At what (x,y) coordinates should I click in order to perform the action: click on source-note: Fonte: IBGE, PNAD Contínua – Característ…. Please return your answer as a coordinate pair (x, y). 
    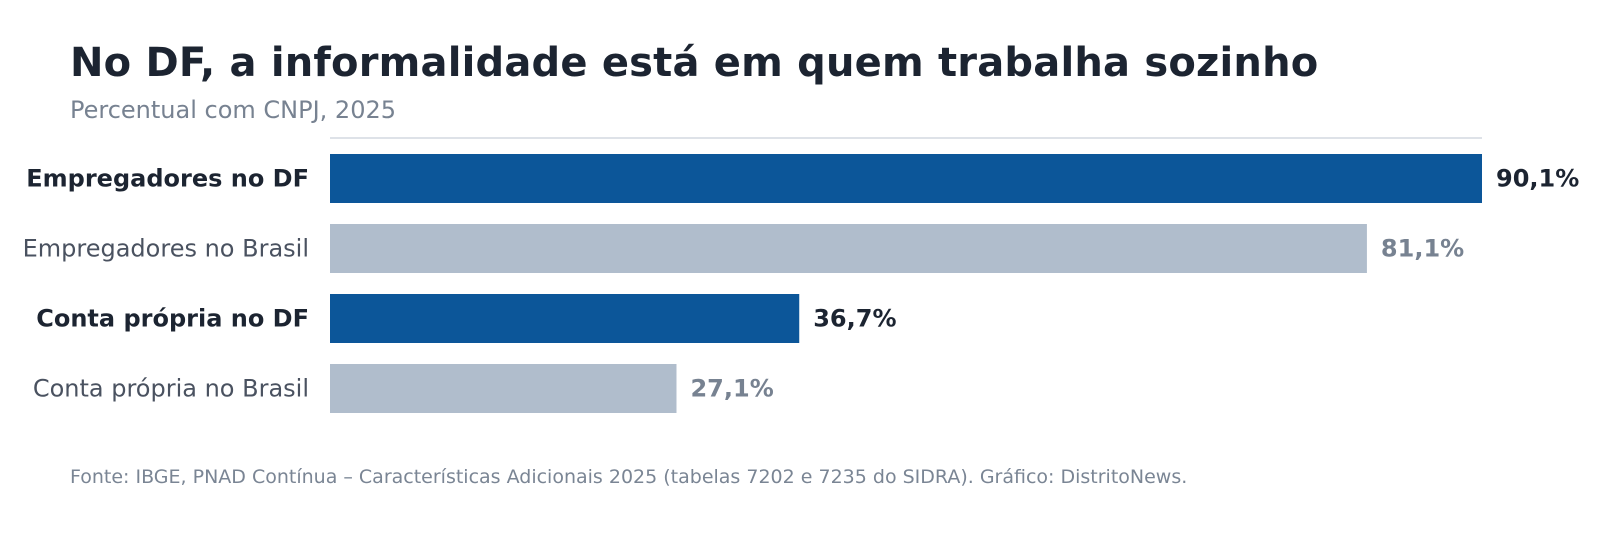
    Looking at the image, I should click on (629, 477).